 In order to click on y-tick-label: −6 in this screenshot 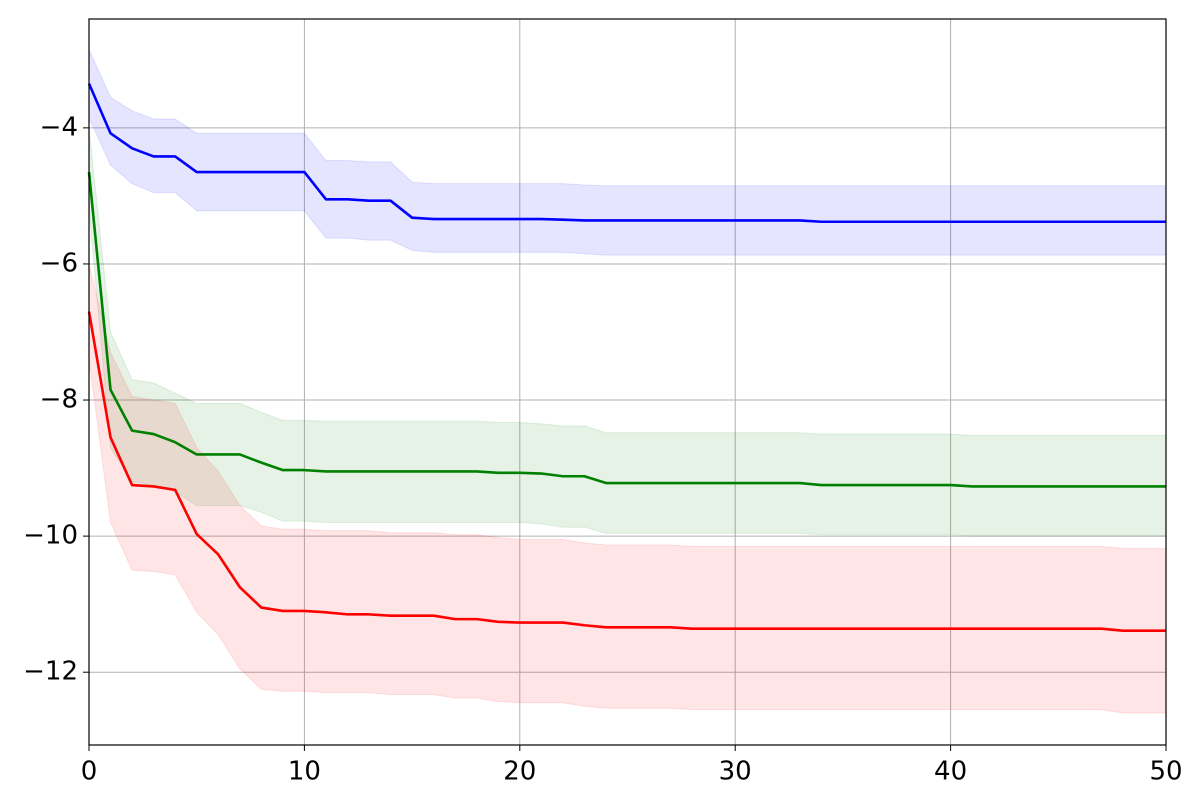, I will do `click(59, 263)`.